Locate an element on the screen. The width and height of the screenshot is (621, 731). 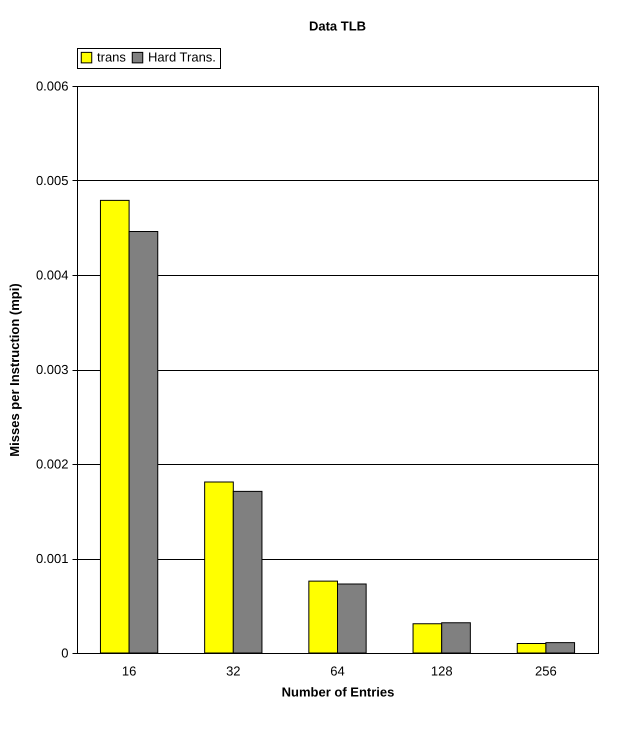
y-tick-label: 0.002 is located at coordinates (52, 464).